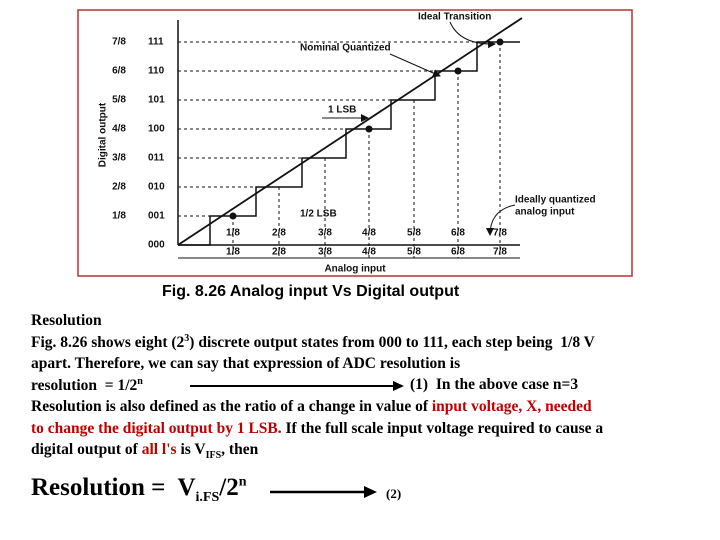 The image size is (720, 540). Describe the element at coordinates (311, 291) in the screenshot. I see `caption: Fig. 8.26 Analog input Vs Digital output` at that location.